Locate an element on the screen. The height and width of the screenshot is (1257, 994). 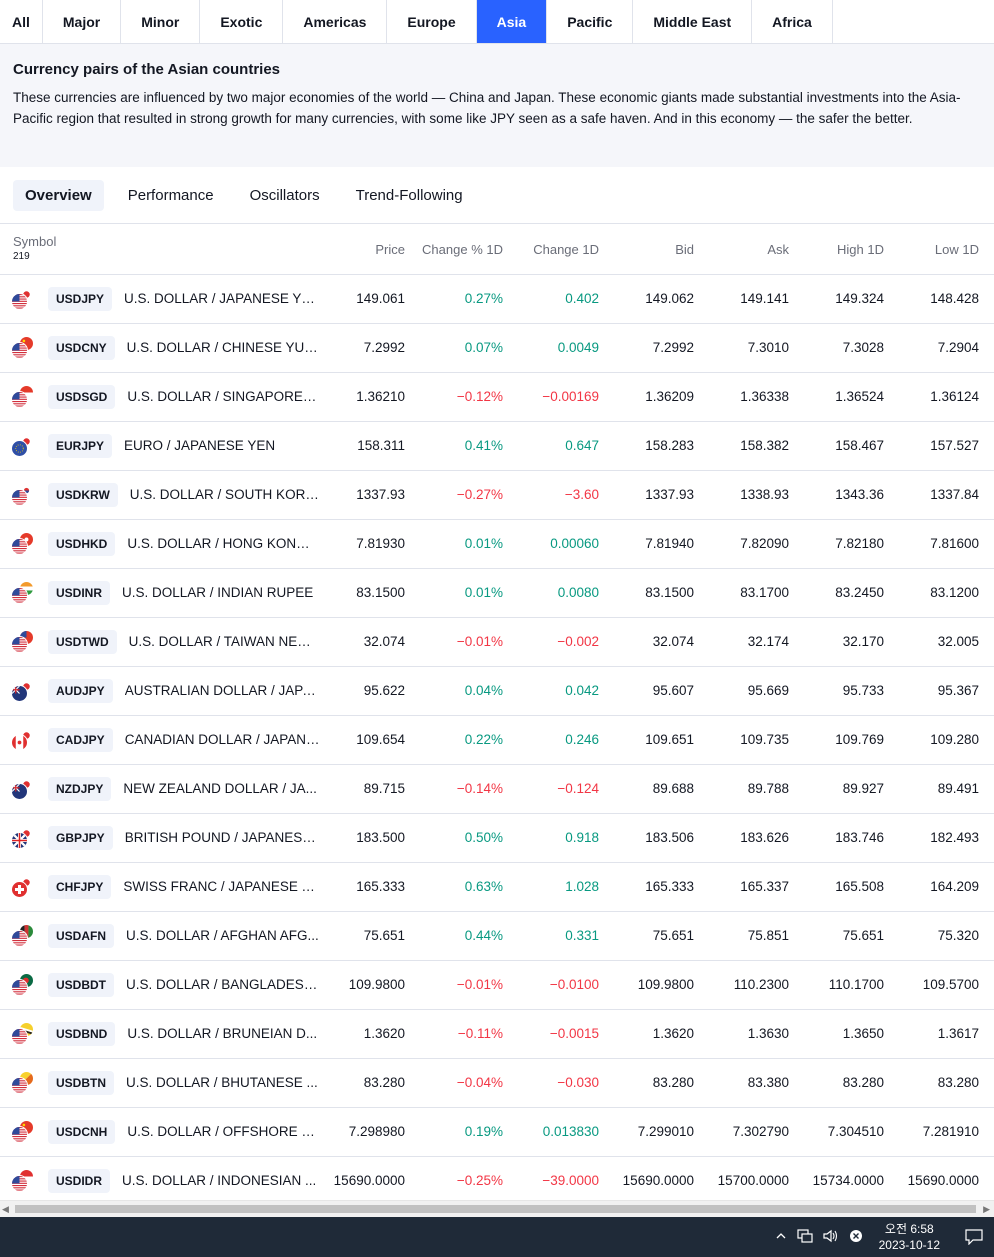
speaker-icon is located at coordinates (831, 1237).